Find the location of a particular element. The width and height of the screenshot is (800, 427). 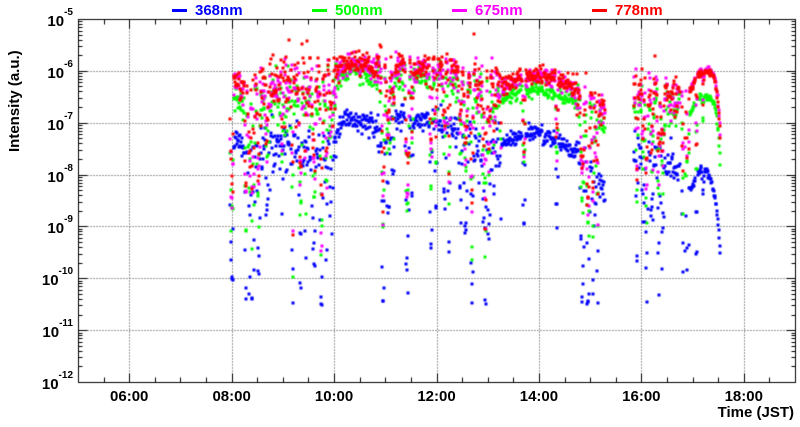

y-tick-label-1e-9: 10⁻⁹ is located at coordinates (60, 226).